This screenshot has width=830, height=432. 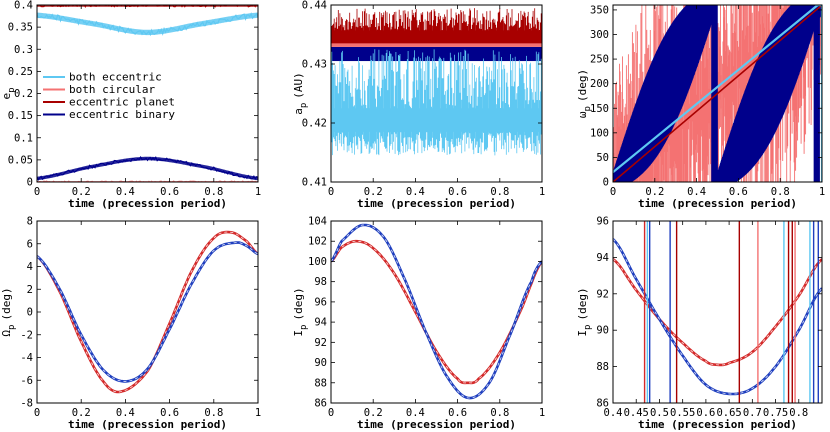 What do you see at coordinates (602, 367) in the screenshot?
I see `y-tick-label: 88` at bounding box center [602, 367].